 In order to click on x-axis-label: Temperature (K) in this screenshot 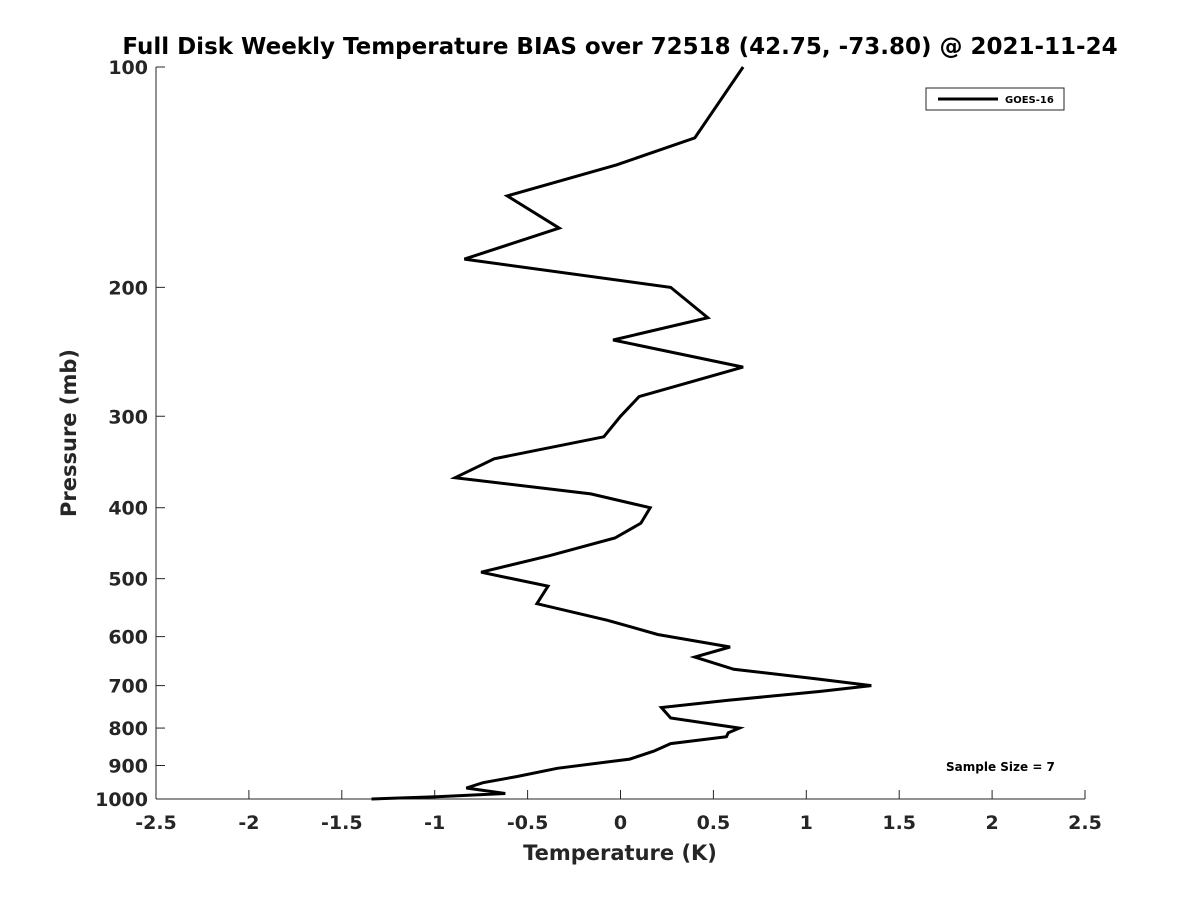, I will do `click(620, 853)`.